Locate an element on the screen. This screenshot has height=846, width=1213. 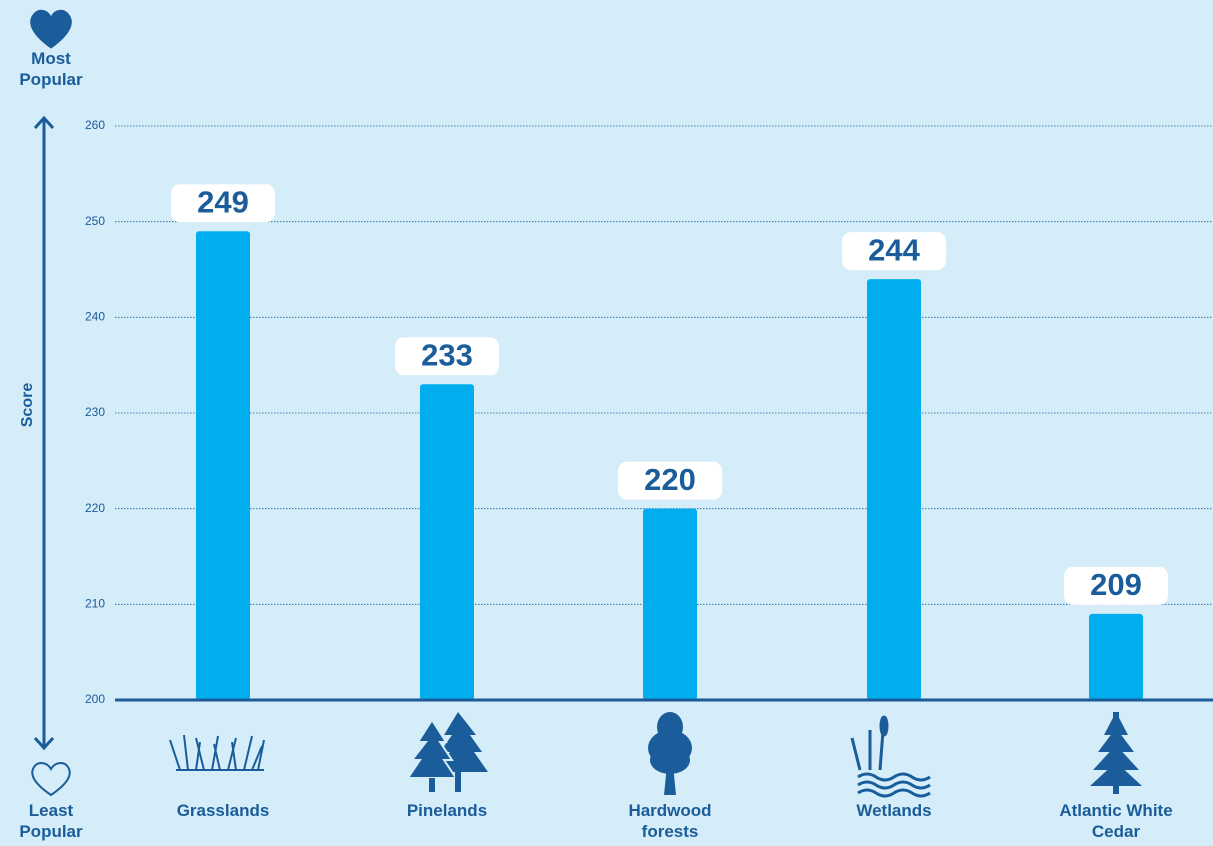
y-tick-label: 240 is located at coordinates (95, 317).